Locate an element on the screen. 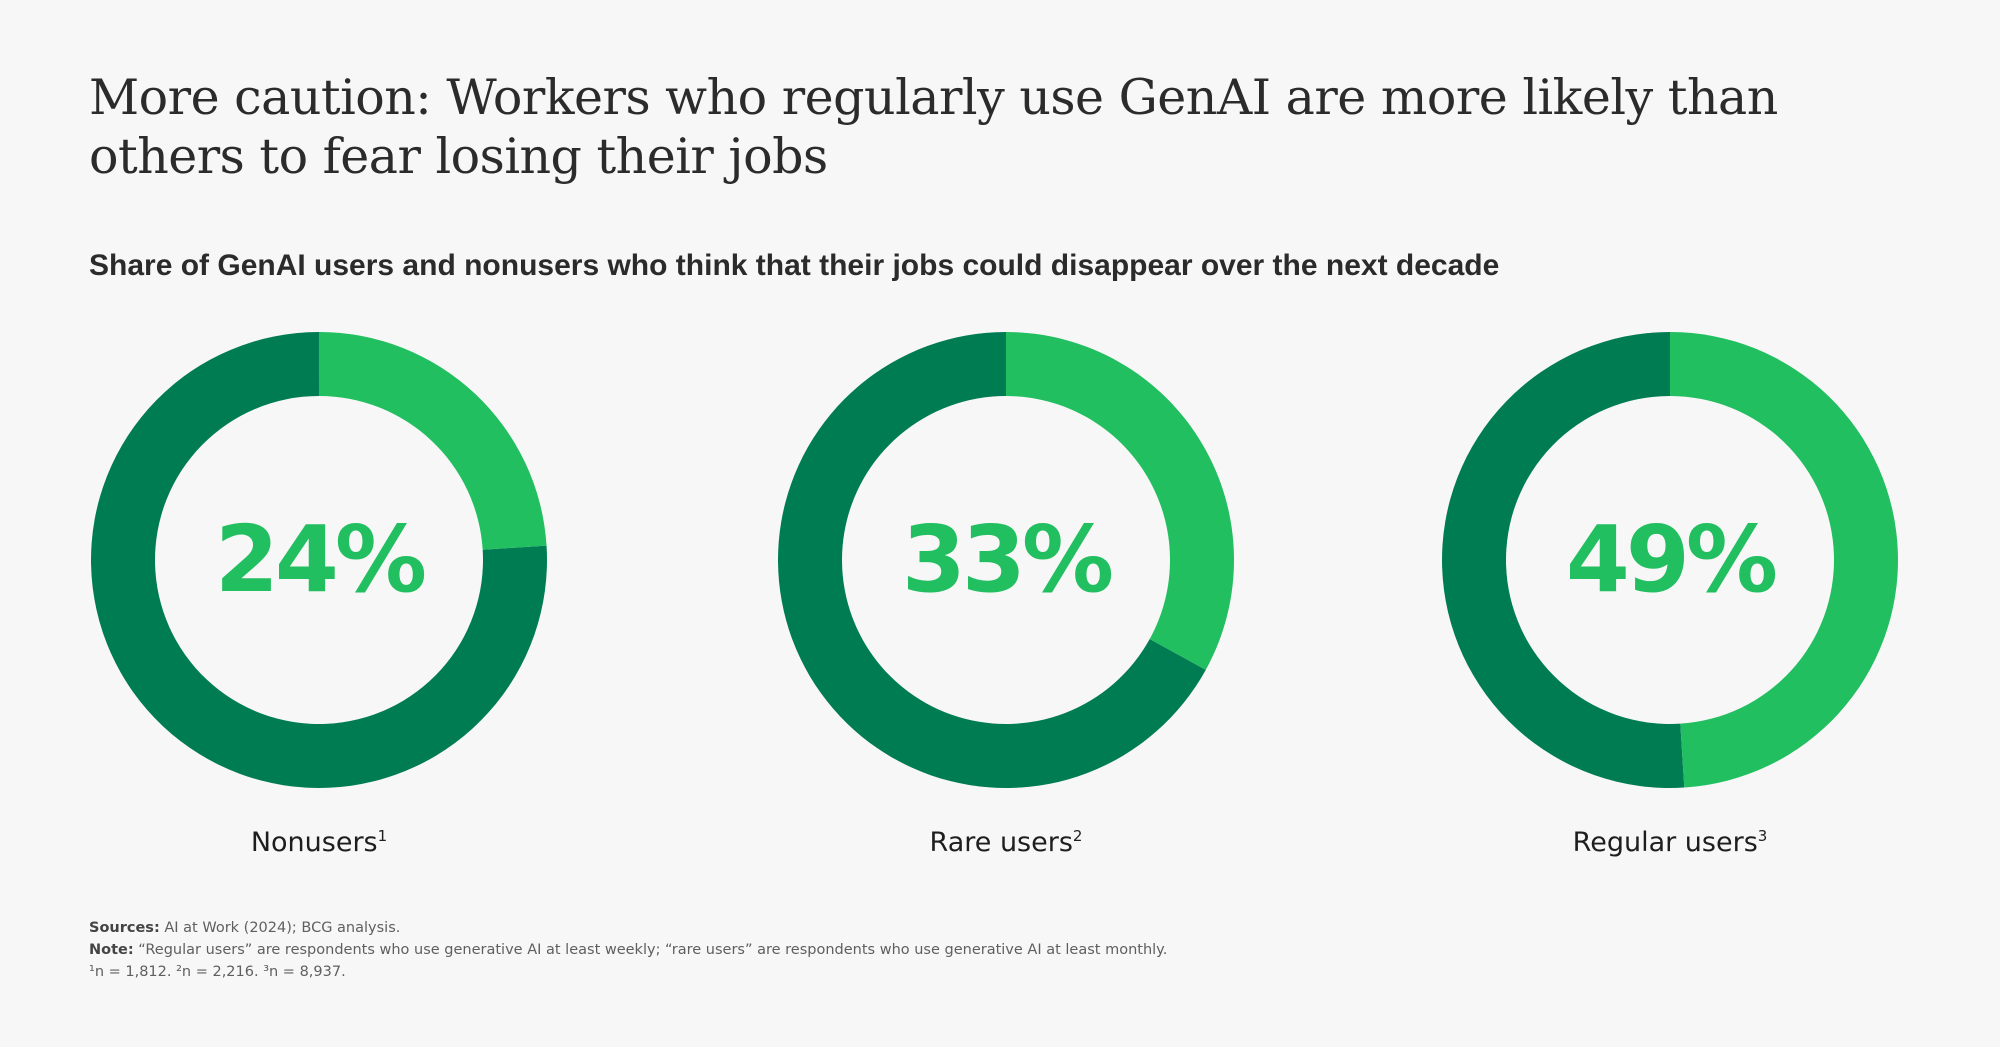 The image size is (2000, 1047). donut-chart-rare-users is located at coordinates (1006, 560).